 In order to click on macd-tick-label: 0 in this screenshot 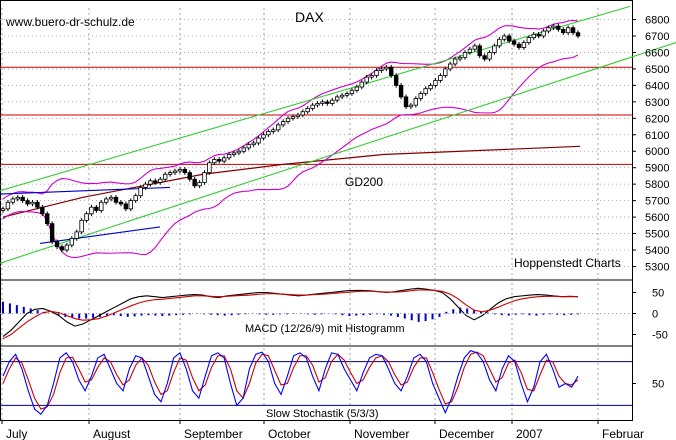, I will do `click(655, 315)`.